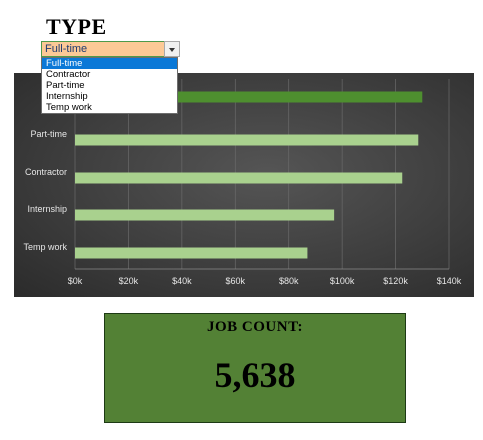  Describe the element at coordinates (182, 281) in the screenshot. I see `x-tick-label: $40k` at that location.